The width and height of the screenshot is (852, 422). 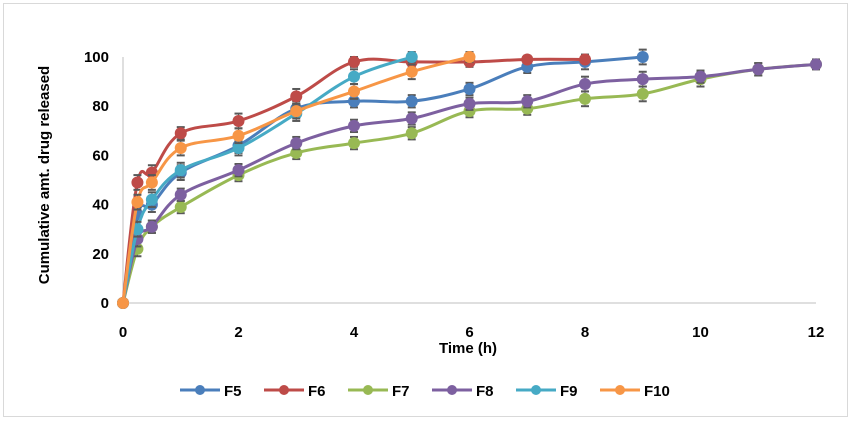 I want to click on y-tick-label: 40, so click(x=100, y=205).